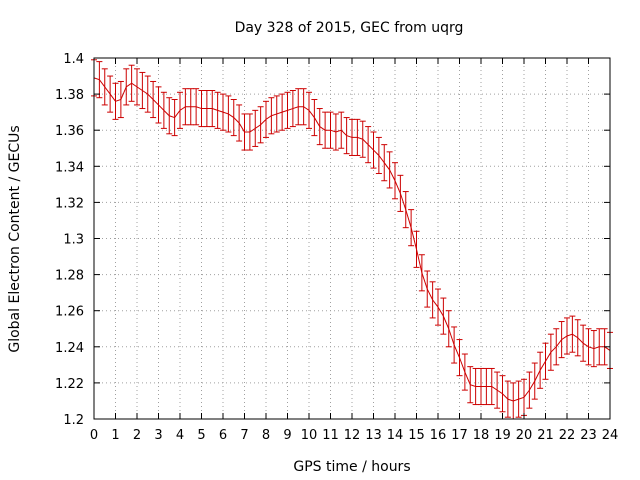  What do you see at coordinates (69, 384) in the screenshot?
I see `y-tick-label: 1.22` at bounding box center [69, 384].